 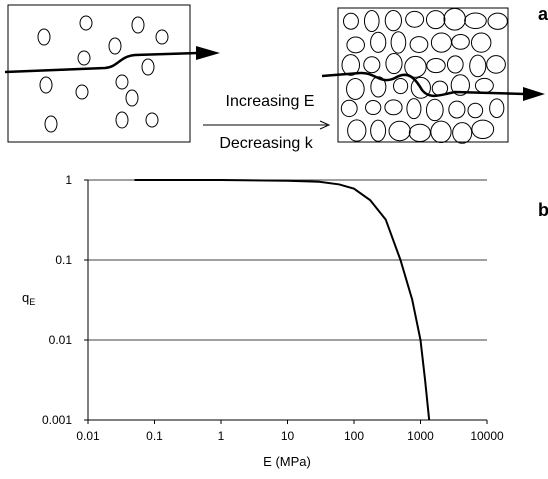 What do you see at coordinates (68, 180) in the screenshot?
I see `y-tick-label: 1` at bounding box center [68, 180].